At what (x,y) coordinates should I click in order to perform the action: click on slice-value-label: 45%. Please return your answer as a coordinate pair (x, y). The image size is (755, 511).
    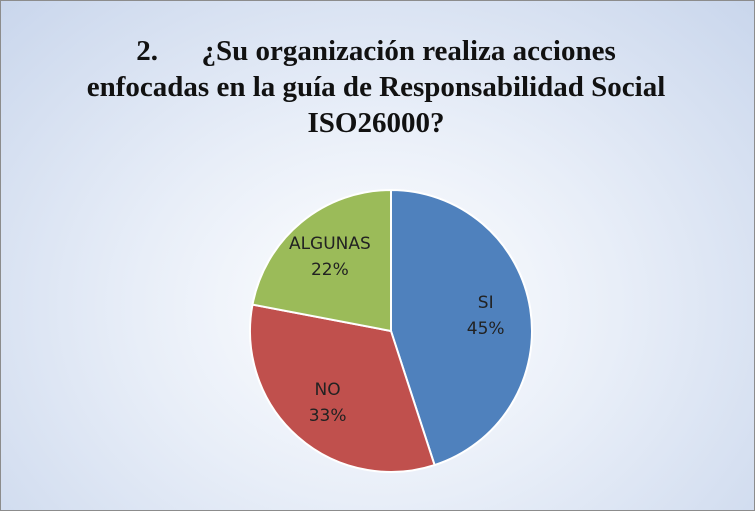
    Looking at the image, I should click on (486, 329).